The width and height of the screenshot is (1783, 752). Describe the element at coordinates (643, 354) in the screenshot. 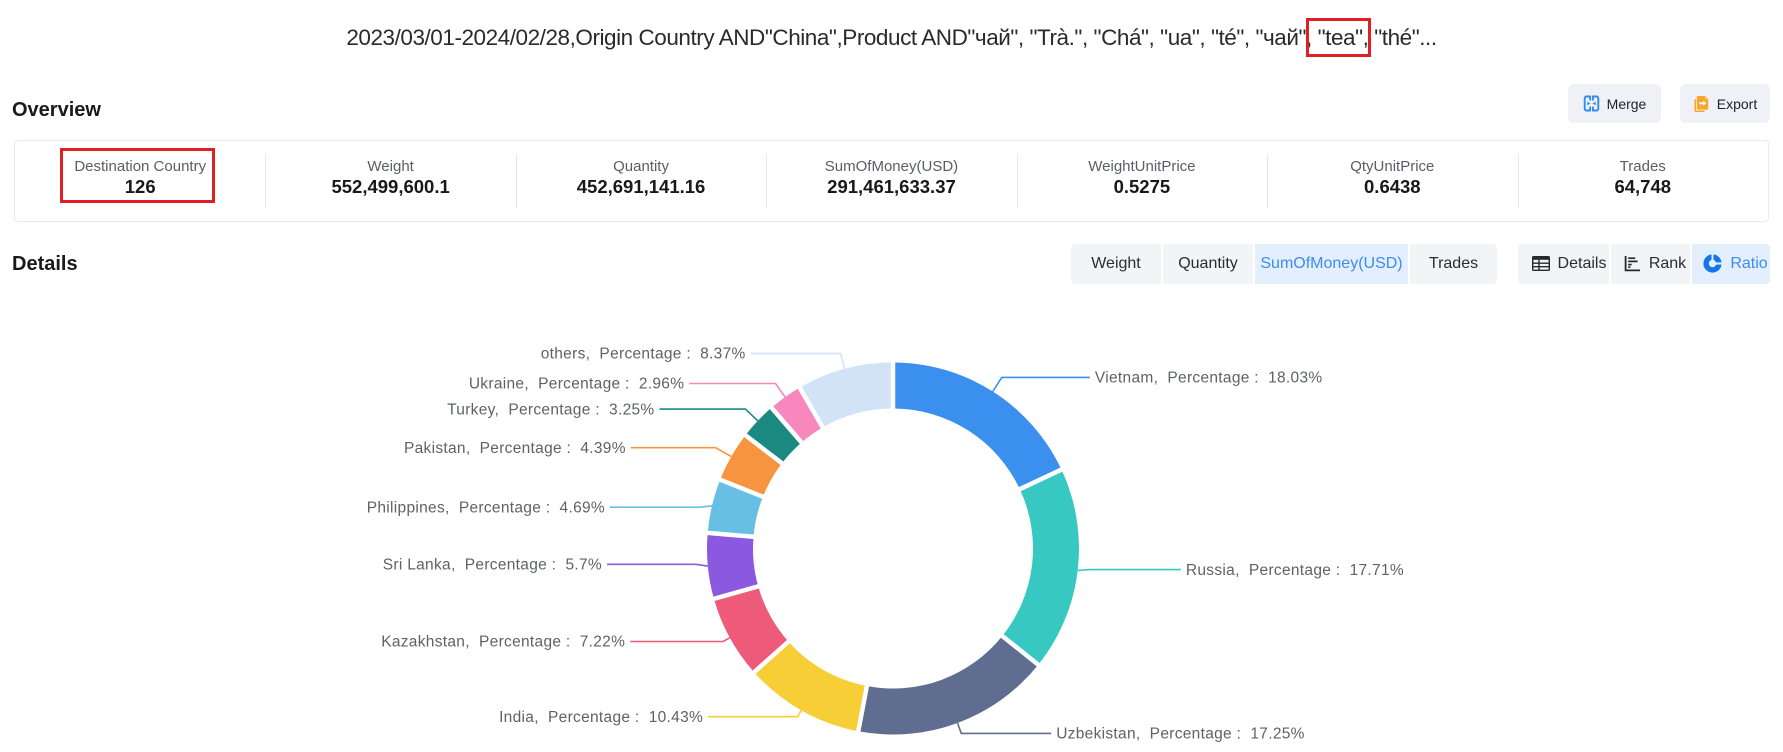

I see `svg-text: others, Percentage : 8.37%` at that location.